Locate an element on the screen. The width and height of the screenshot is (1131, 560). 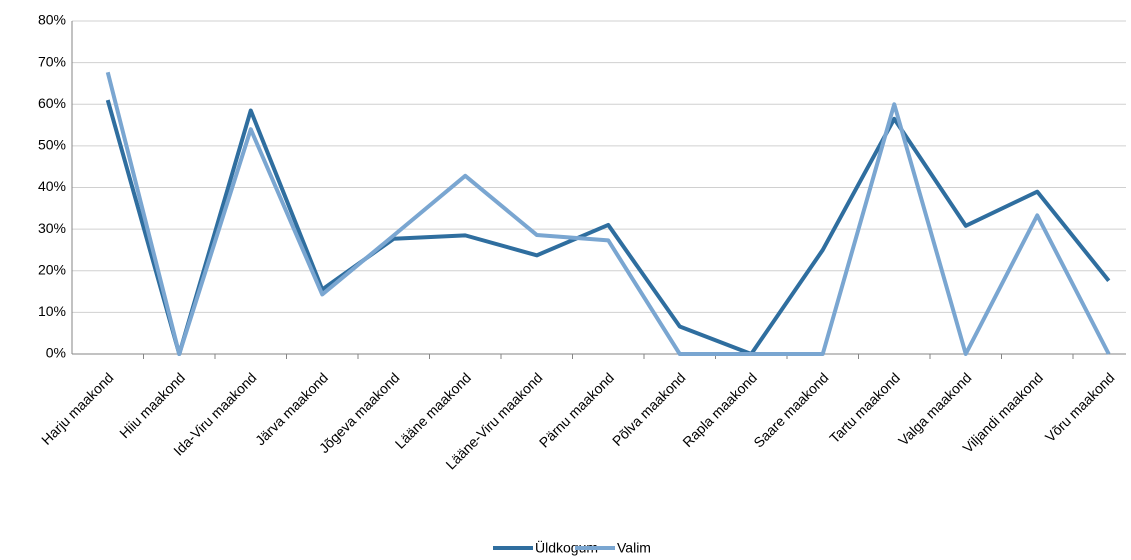
x-tick-label: Hiiu maakond is located at coordinates (152, 405).